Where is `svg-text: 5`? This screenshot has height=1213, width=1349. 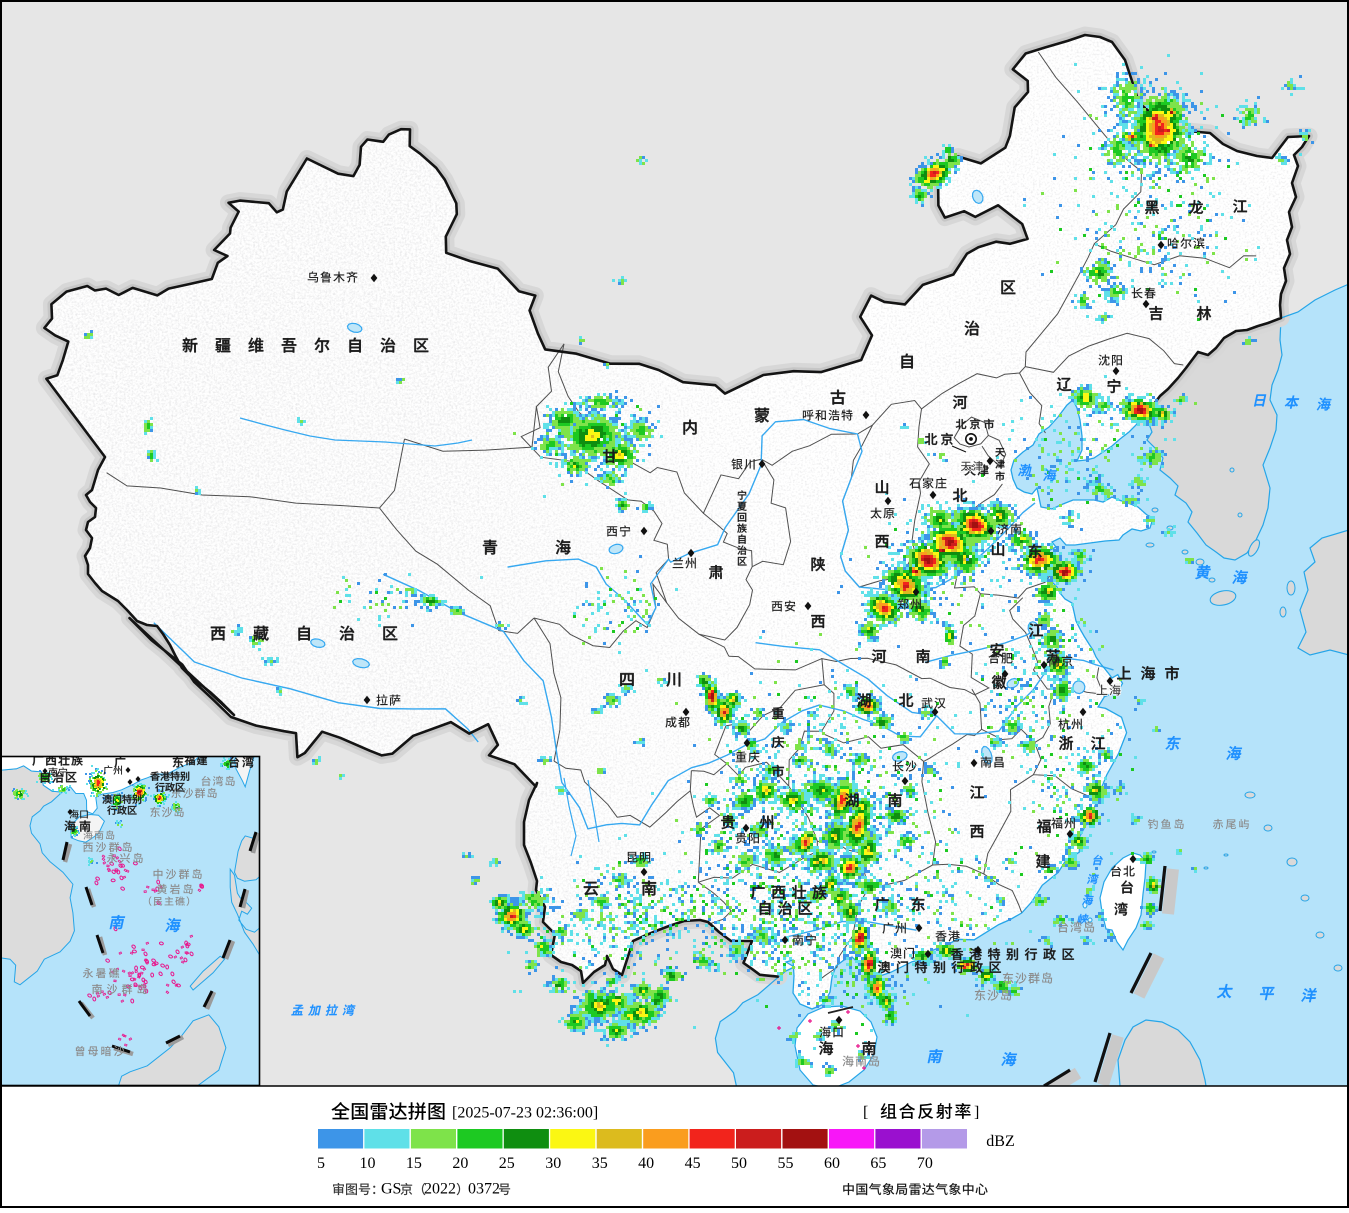
svg-text: 5 is located at coordinates (321, 1163).